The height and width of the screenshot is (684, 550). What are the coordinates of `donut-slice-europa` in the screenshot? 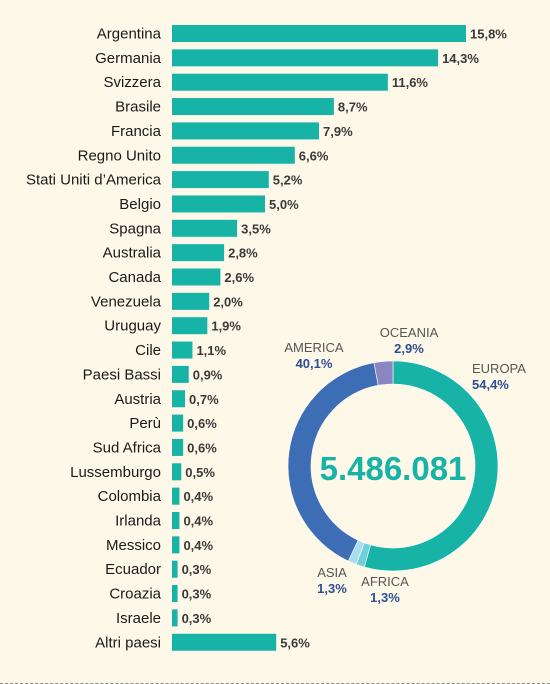 It's located at (431, 466).